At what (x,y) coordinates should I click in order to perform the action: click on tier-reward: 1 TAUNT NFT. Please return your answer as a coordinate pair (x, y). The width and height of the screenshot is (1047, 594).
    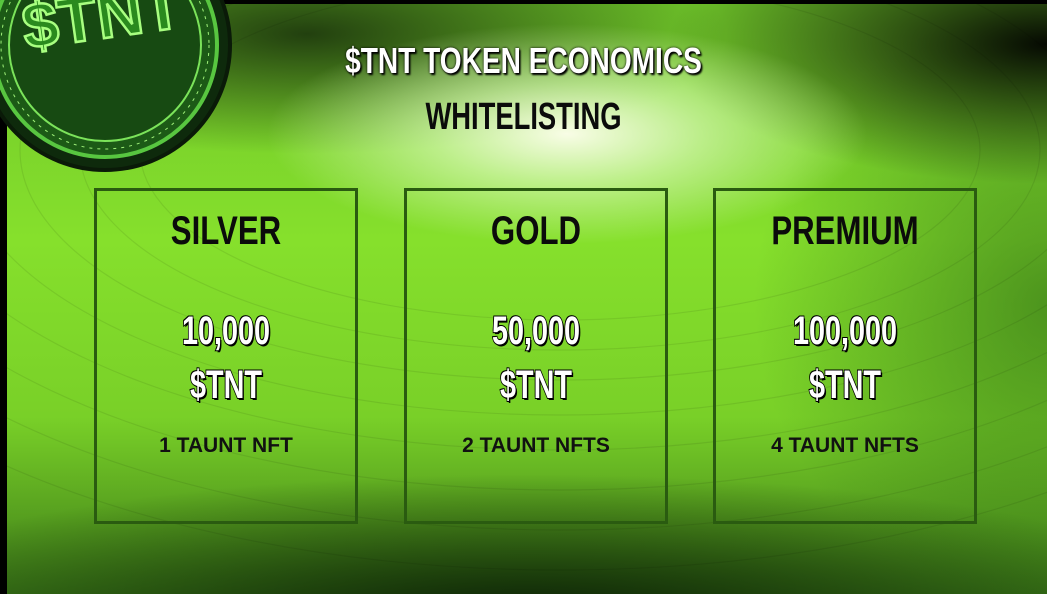
    Looking at the image, I should click on (226, 445).